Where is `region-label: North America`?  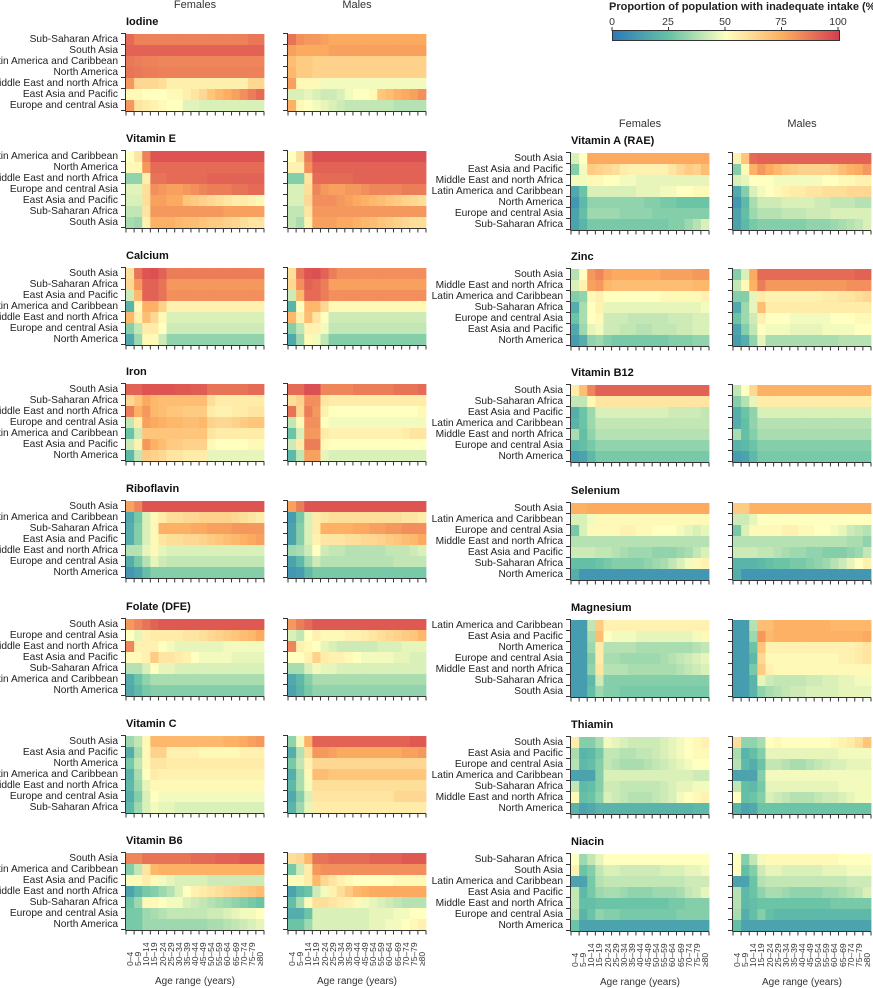
region-label: North America is located at coordinates (530, 574).